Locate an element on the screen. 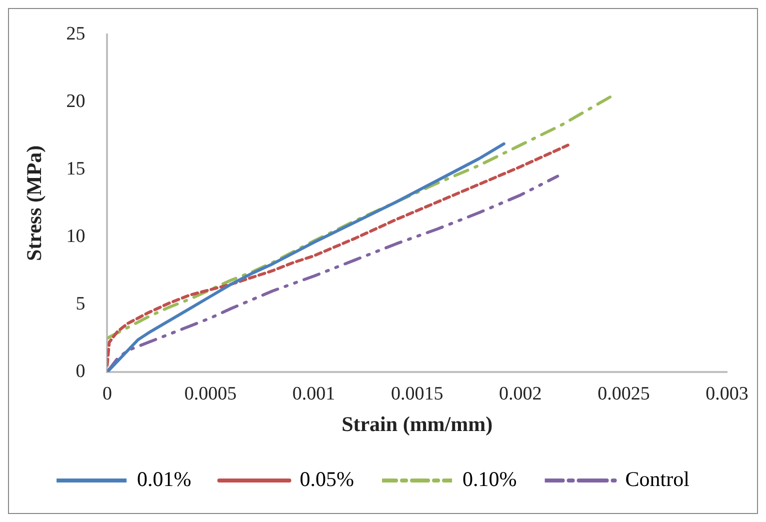 Image resolution: width=766 pixels, height=522 pixels. x-tick-label: 0.002 is located at coordinates (520, 393).